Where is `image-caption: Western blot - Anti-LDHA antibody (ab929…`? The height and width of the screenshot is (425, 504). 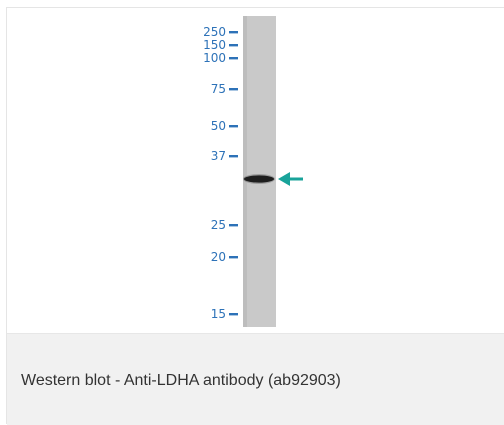
image-caption: Western blot - Anti-LDHA antibody (ab929… is located at coordinates (181, 380).